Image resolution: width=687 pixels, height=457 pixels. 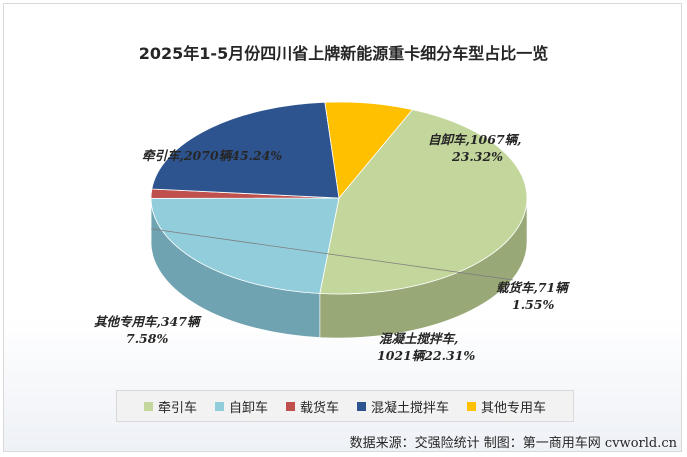 I want to click on label-cargo-line1: 载货车,71辆, so click(x=532, y=287).